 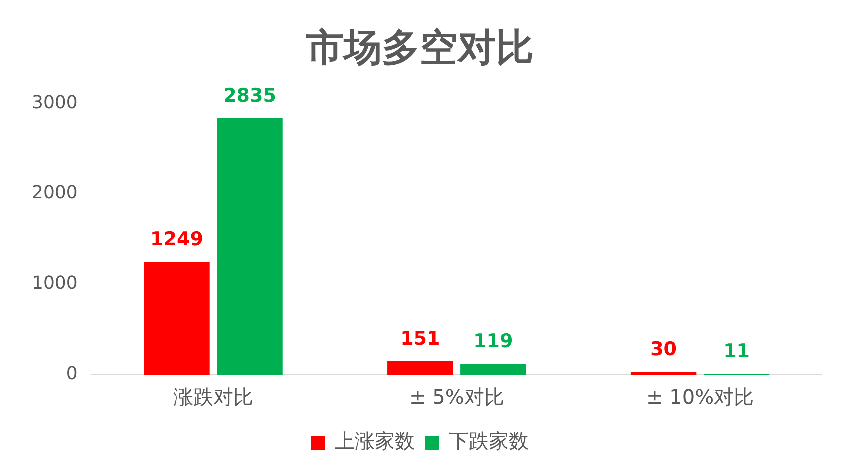 What do you see at coordinates (420, 339) in the screenshot?
I see `data-label: 151` at bounding box center [420, 339].